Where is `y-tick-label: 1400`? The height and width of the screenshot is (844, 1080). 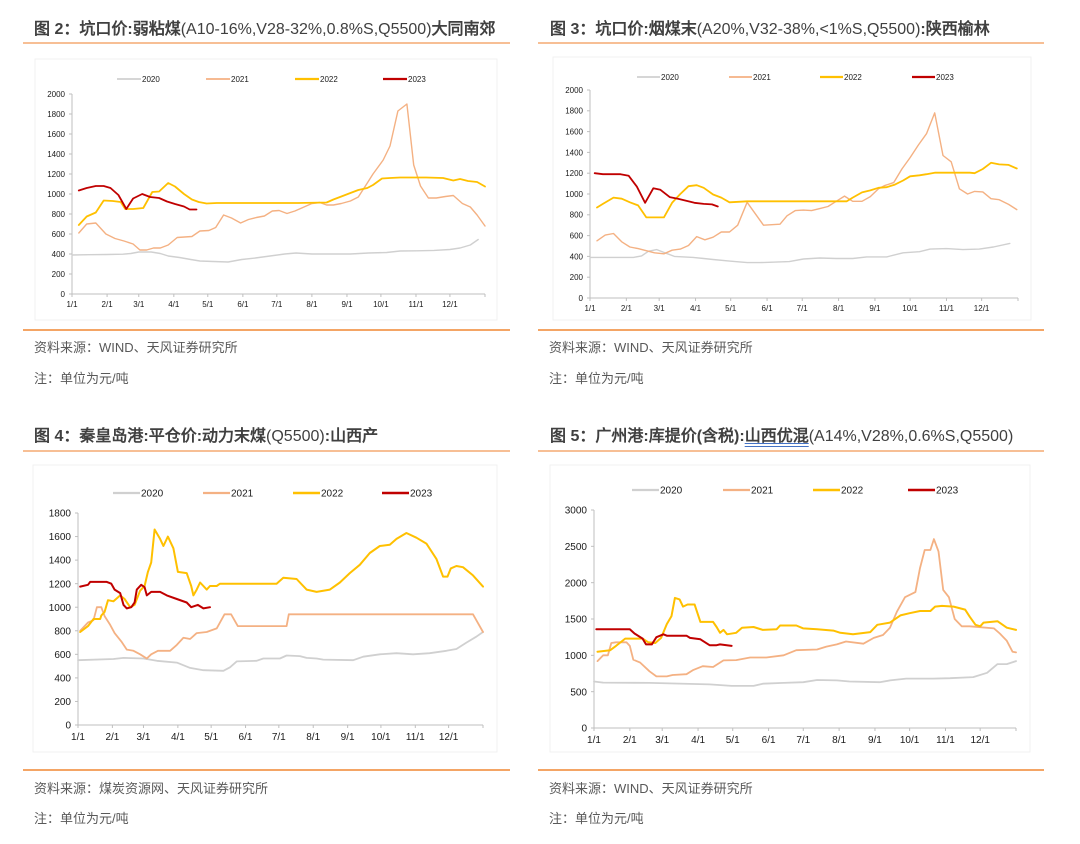
y-tick-label: 1400 is located at coordinates (56, 154).